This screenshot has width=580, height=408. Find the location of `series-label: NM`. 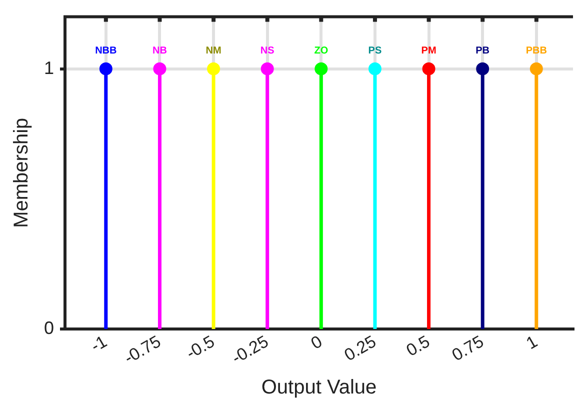

series-label: NM is located at coordinates (214, 51).